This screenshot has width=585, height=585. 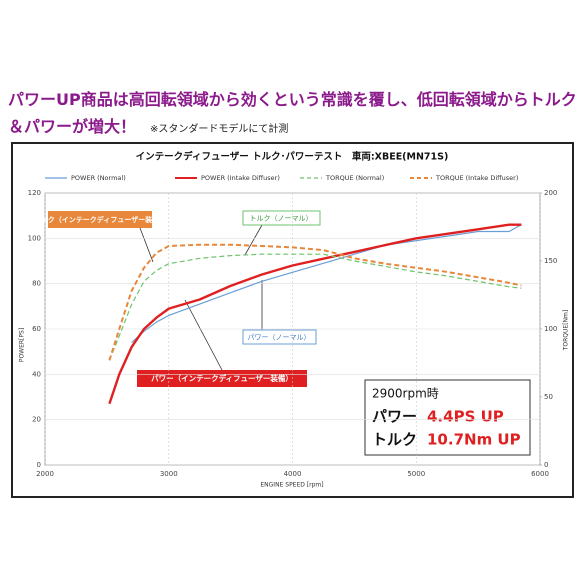 I want to click on y2-tick-label: 150, so click(x=550, y=261).